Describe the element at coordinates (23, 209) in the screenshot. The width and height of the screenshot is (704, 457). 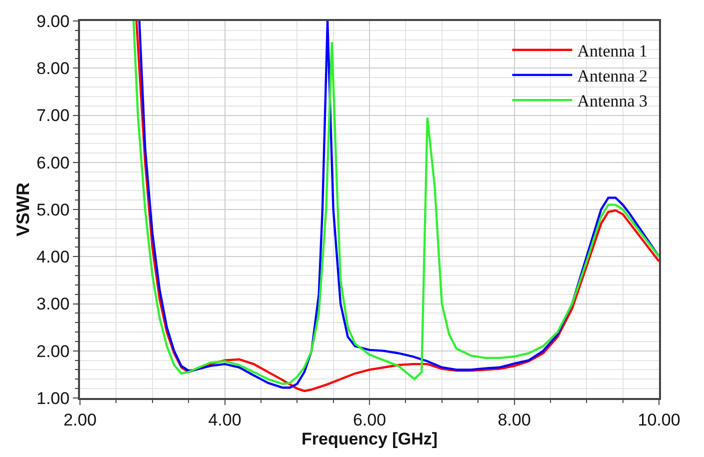
I see `y-axis-title: VSWR` at that location.